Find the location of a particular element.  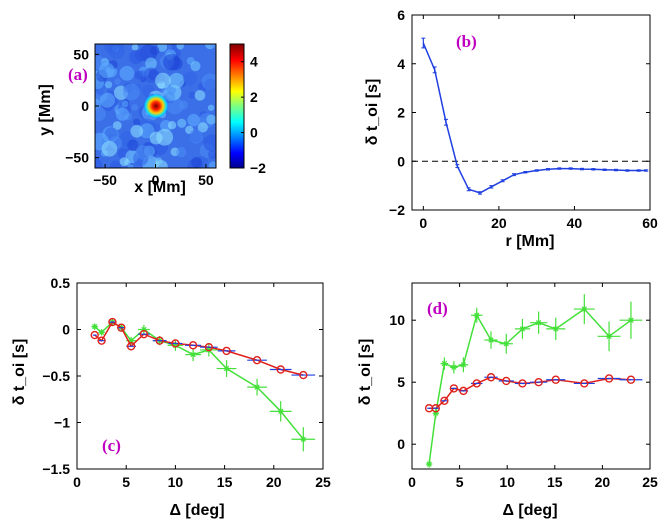

colorbar-ticks: 4 2 0 −2 is located at coordinates (253, 115).